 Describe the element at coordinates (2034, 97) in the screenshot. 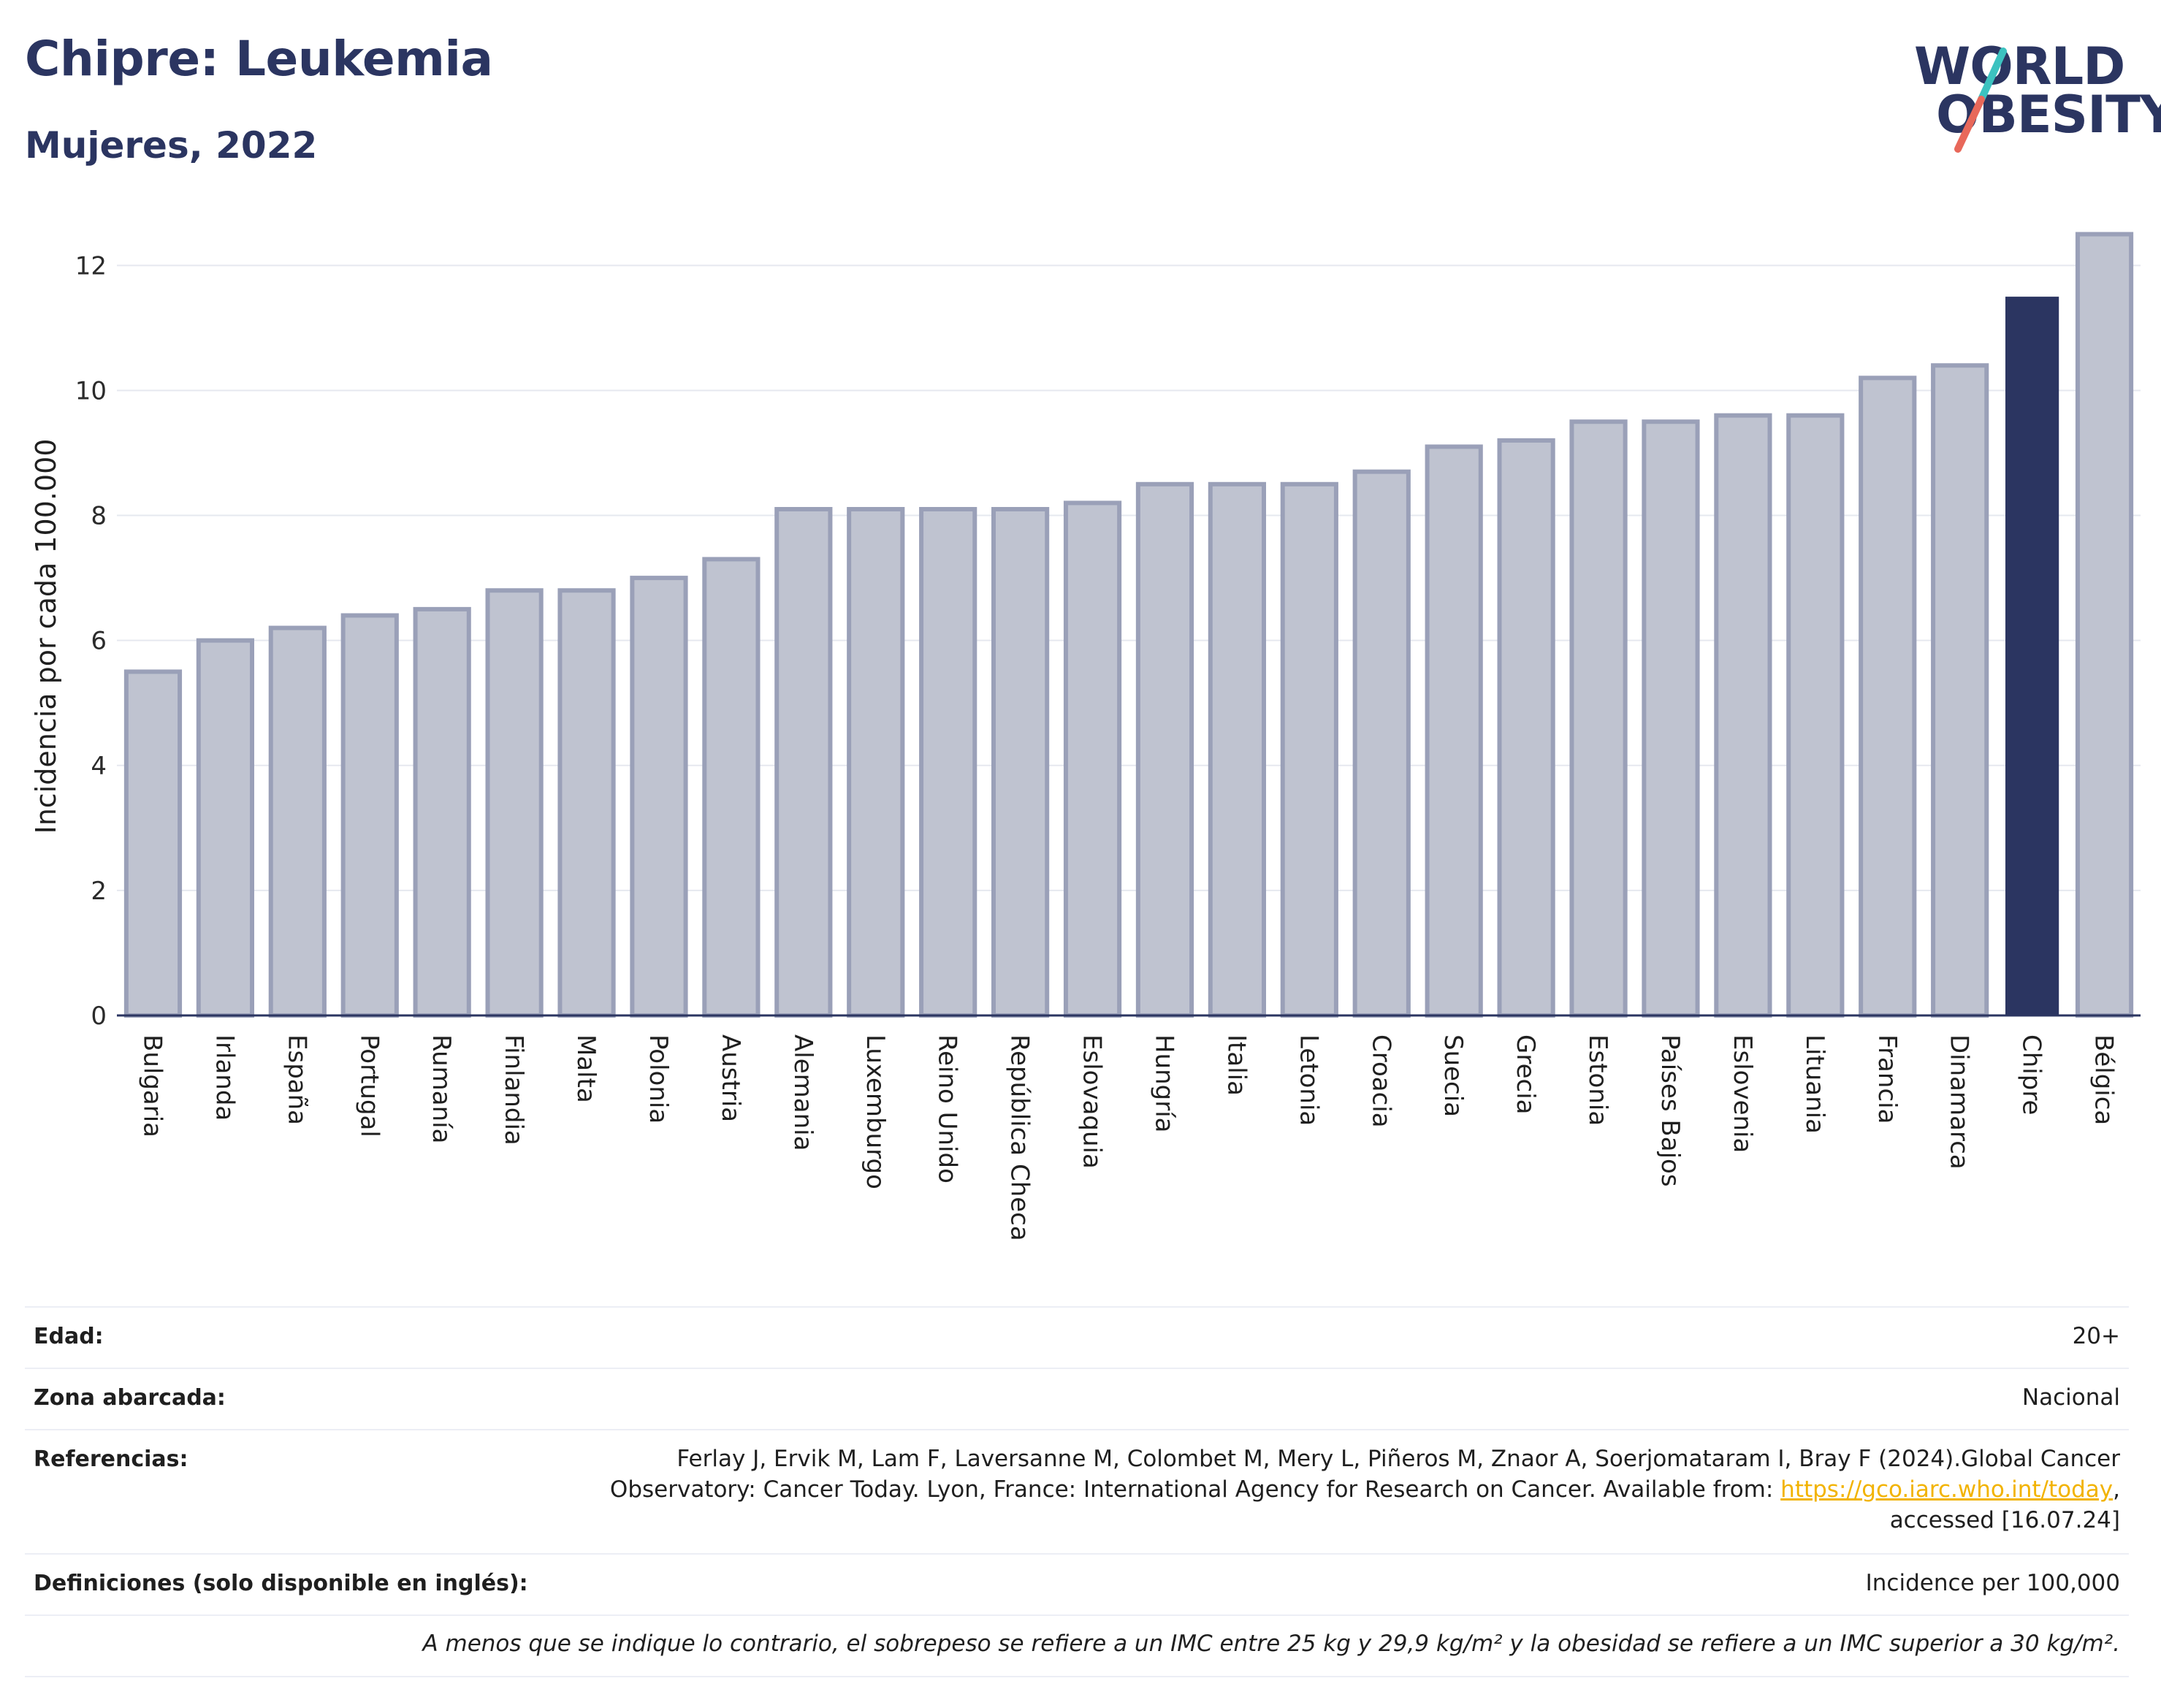

I see `world-obesity-logo: WORLD OBESITY` at that location.